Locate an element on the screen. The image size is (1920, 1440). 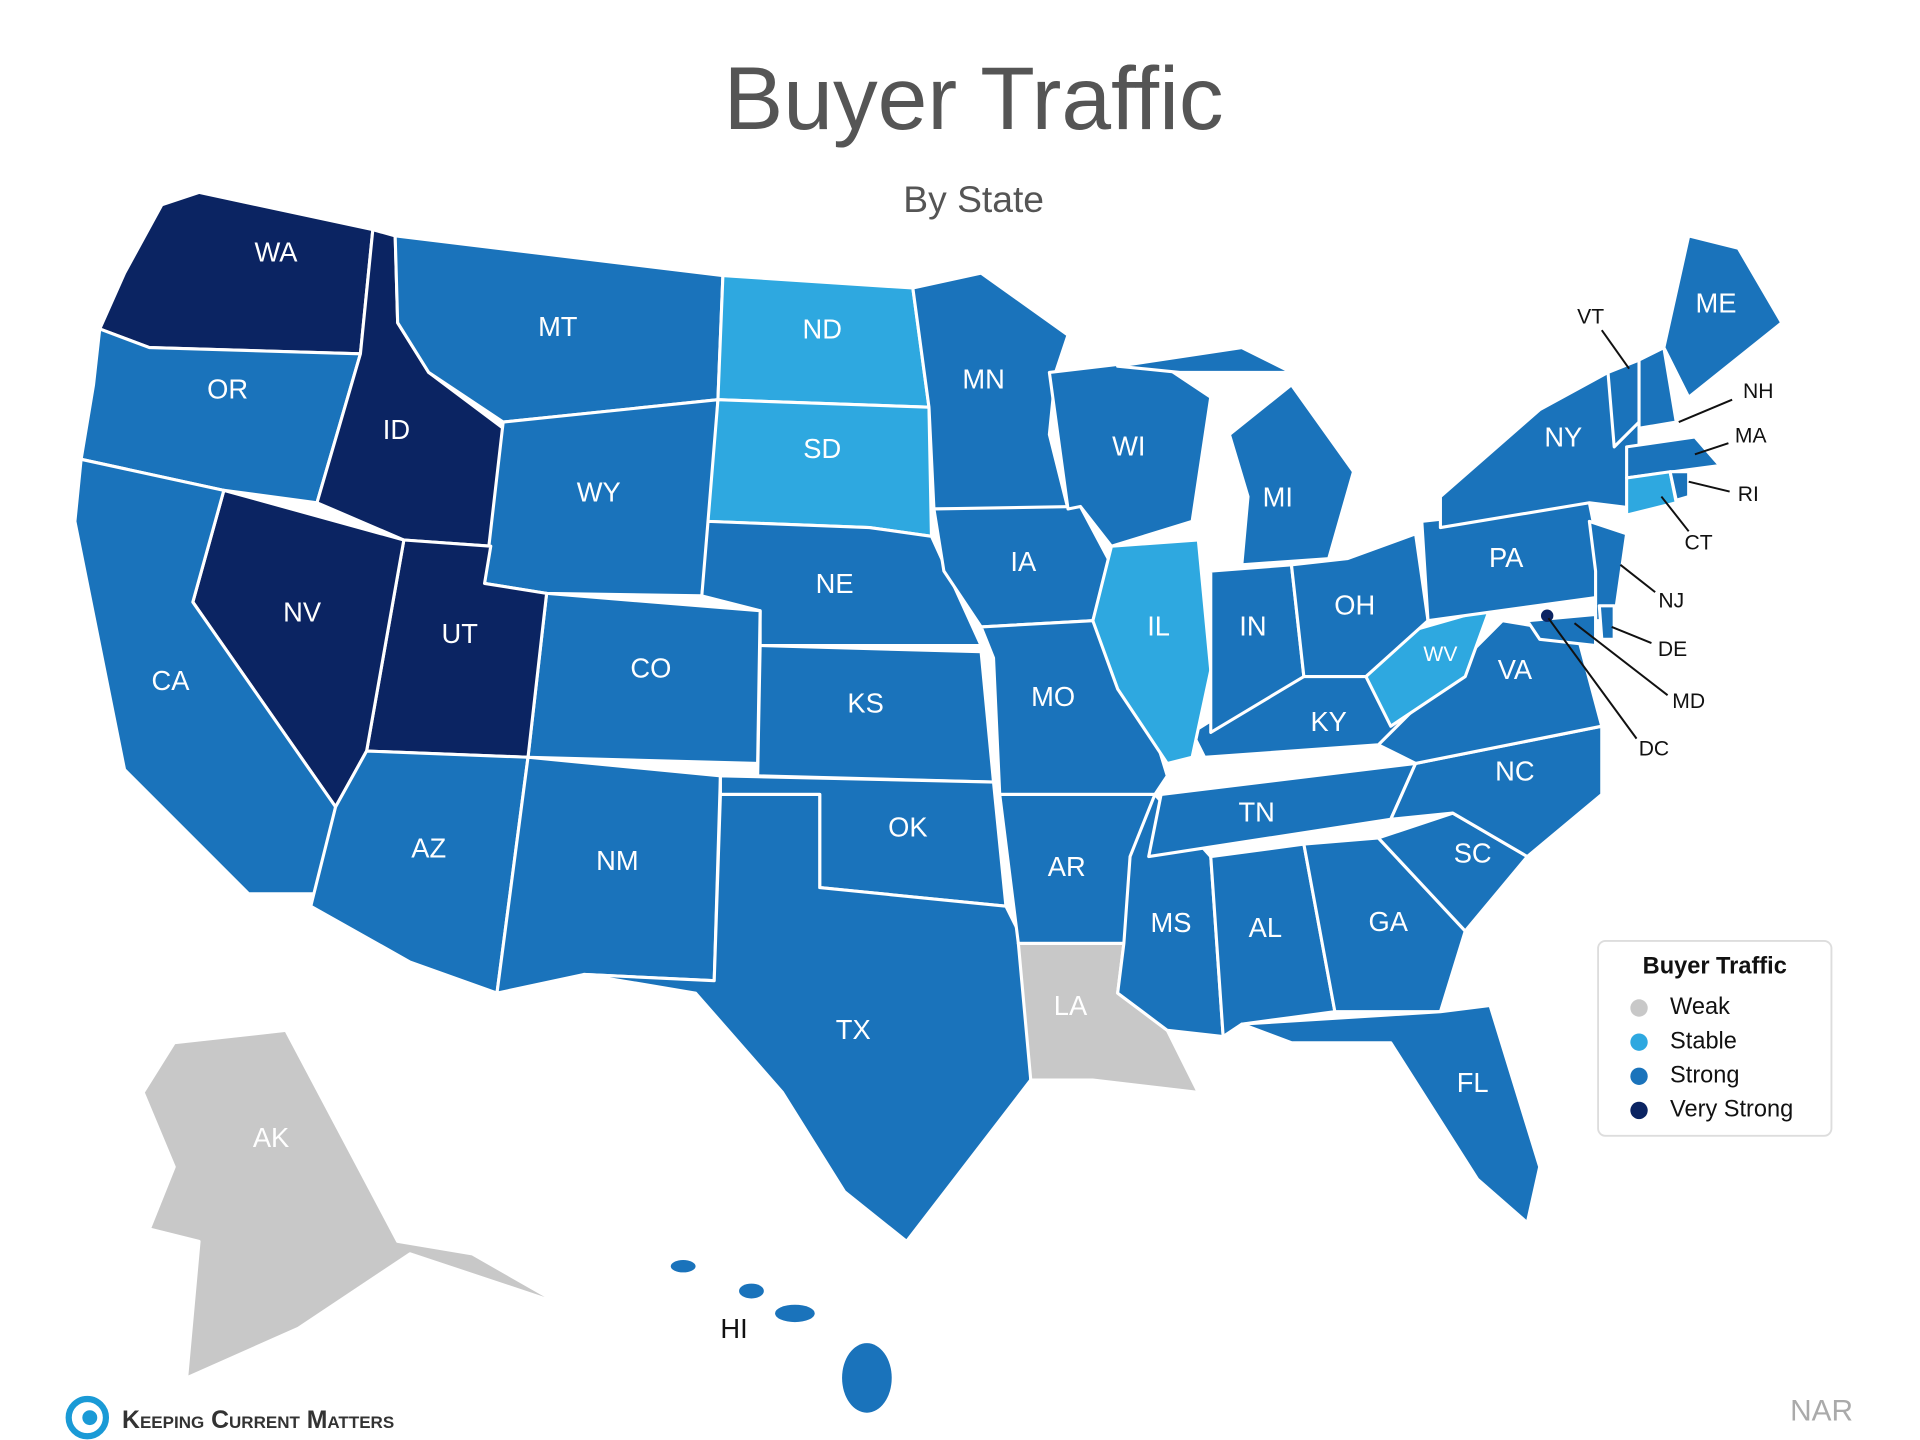
state-label: ME is located at coordinates (1716, 303).